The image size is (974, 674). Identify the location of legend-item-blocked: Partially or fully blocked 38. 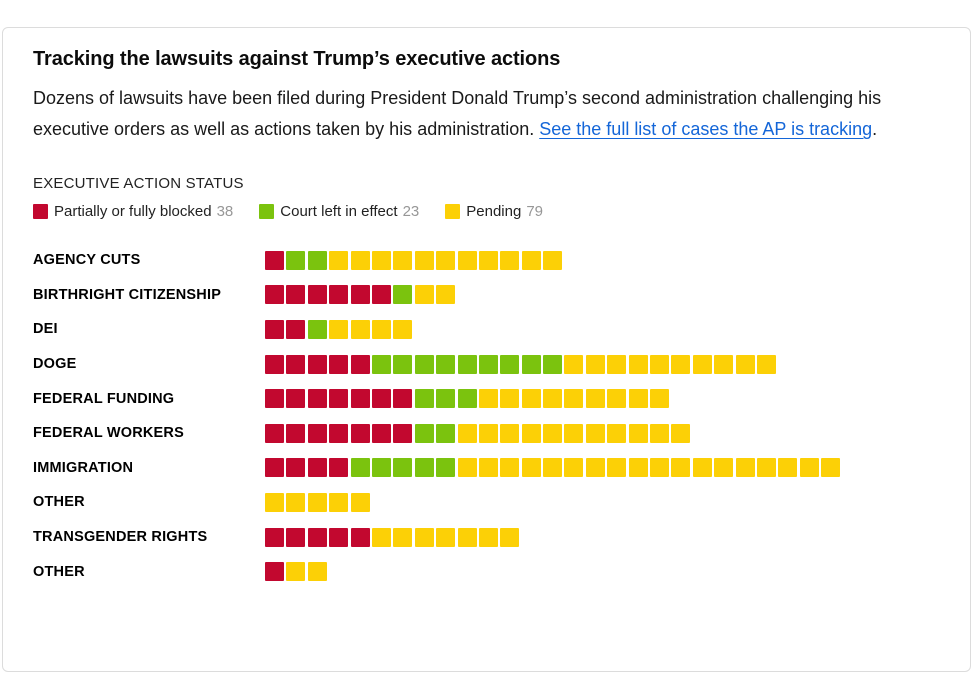
(133, 211).